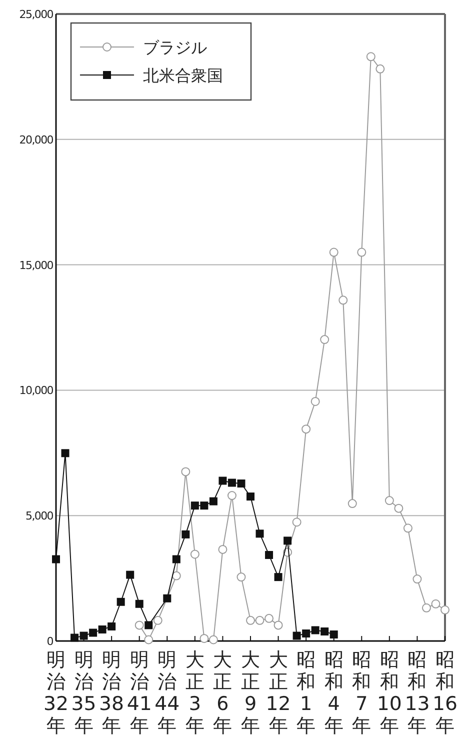  What do you see at coordinates (139, 692) in the screenshot?
I see `x-tick-label: 明治41年` at bounding box center [139, 692].